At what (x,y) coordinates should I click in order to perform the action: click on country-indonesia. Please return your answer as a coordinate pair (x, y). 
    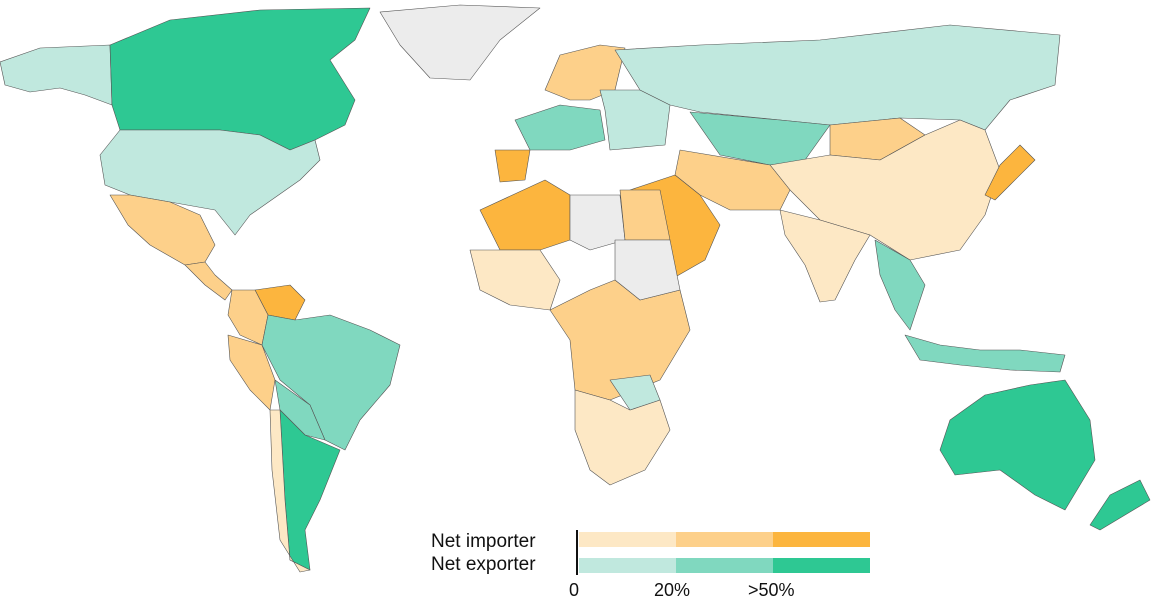
    Looking at the image, I should click on (985, 353).